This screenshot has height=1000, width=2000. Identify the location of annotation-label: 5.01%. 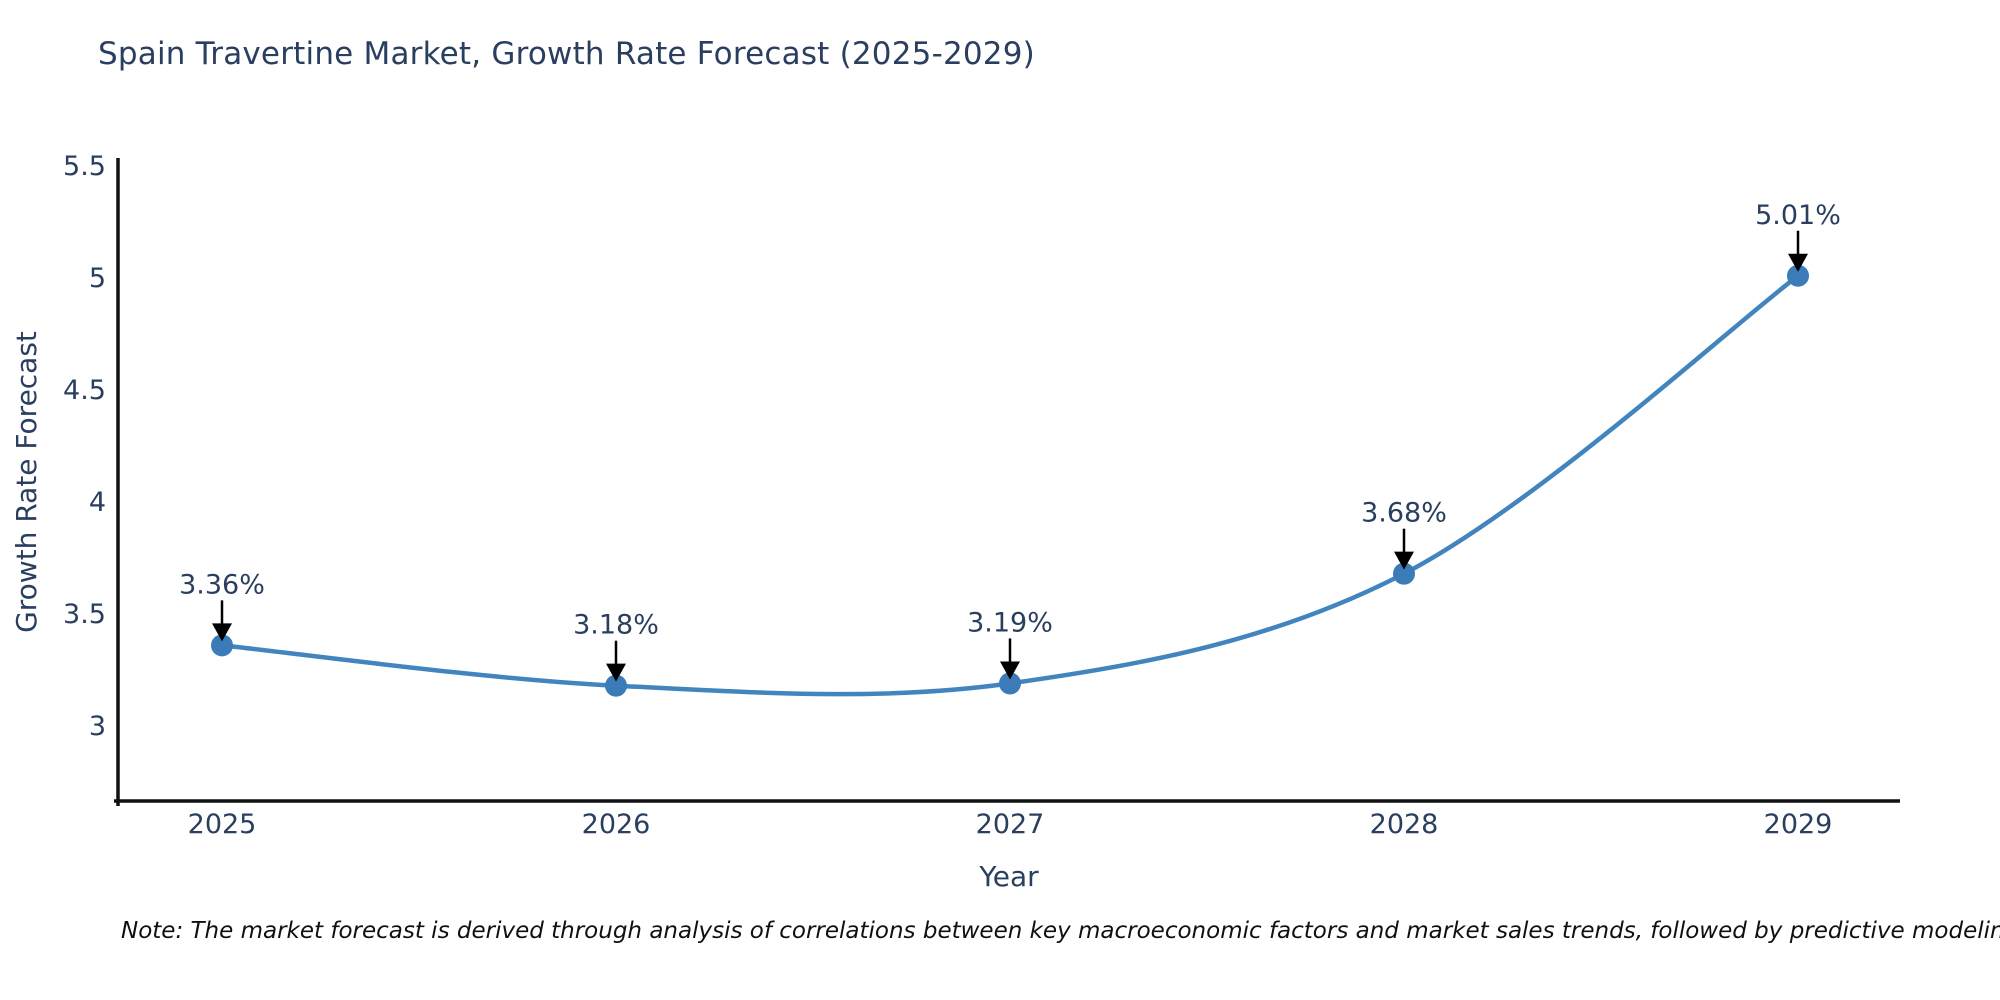
(1798, 215).